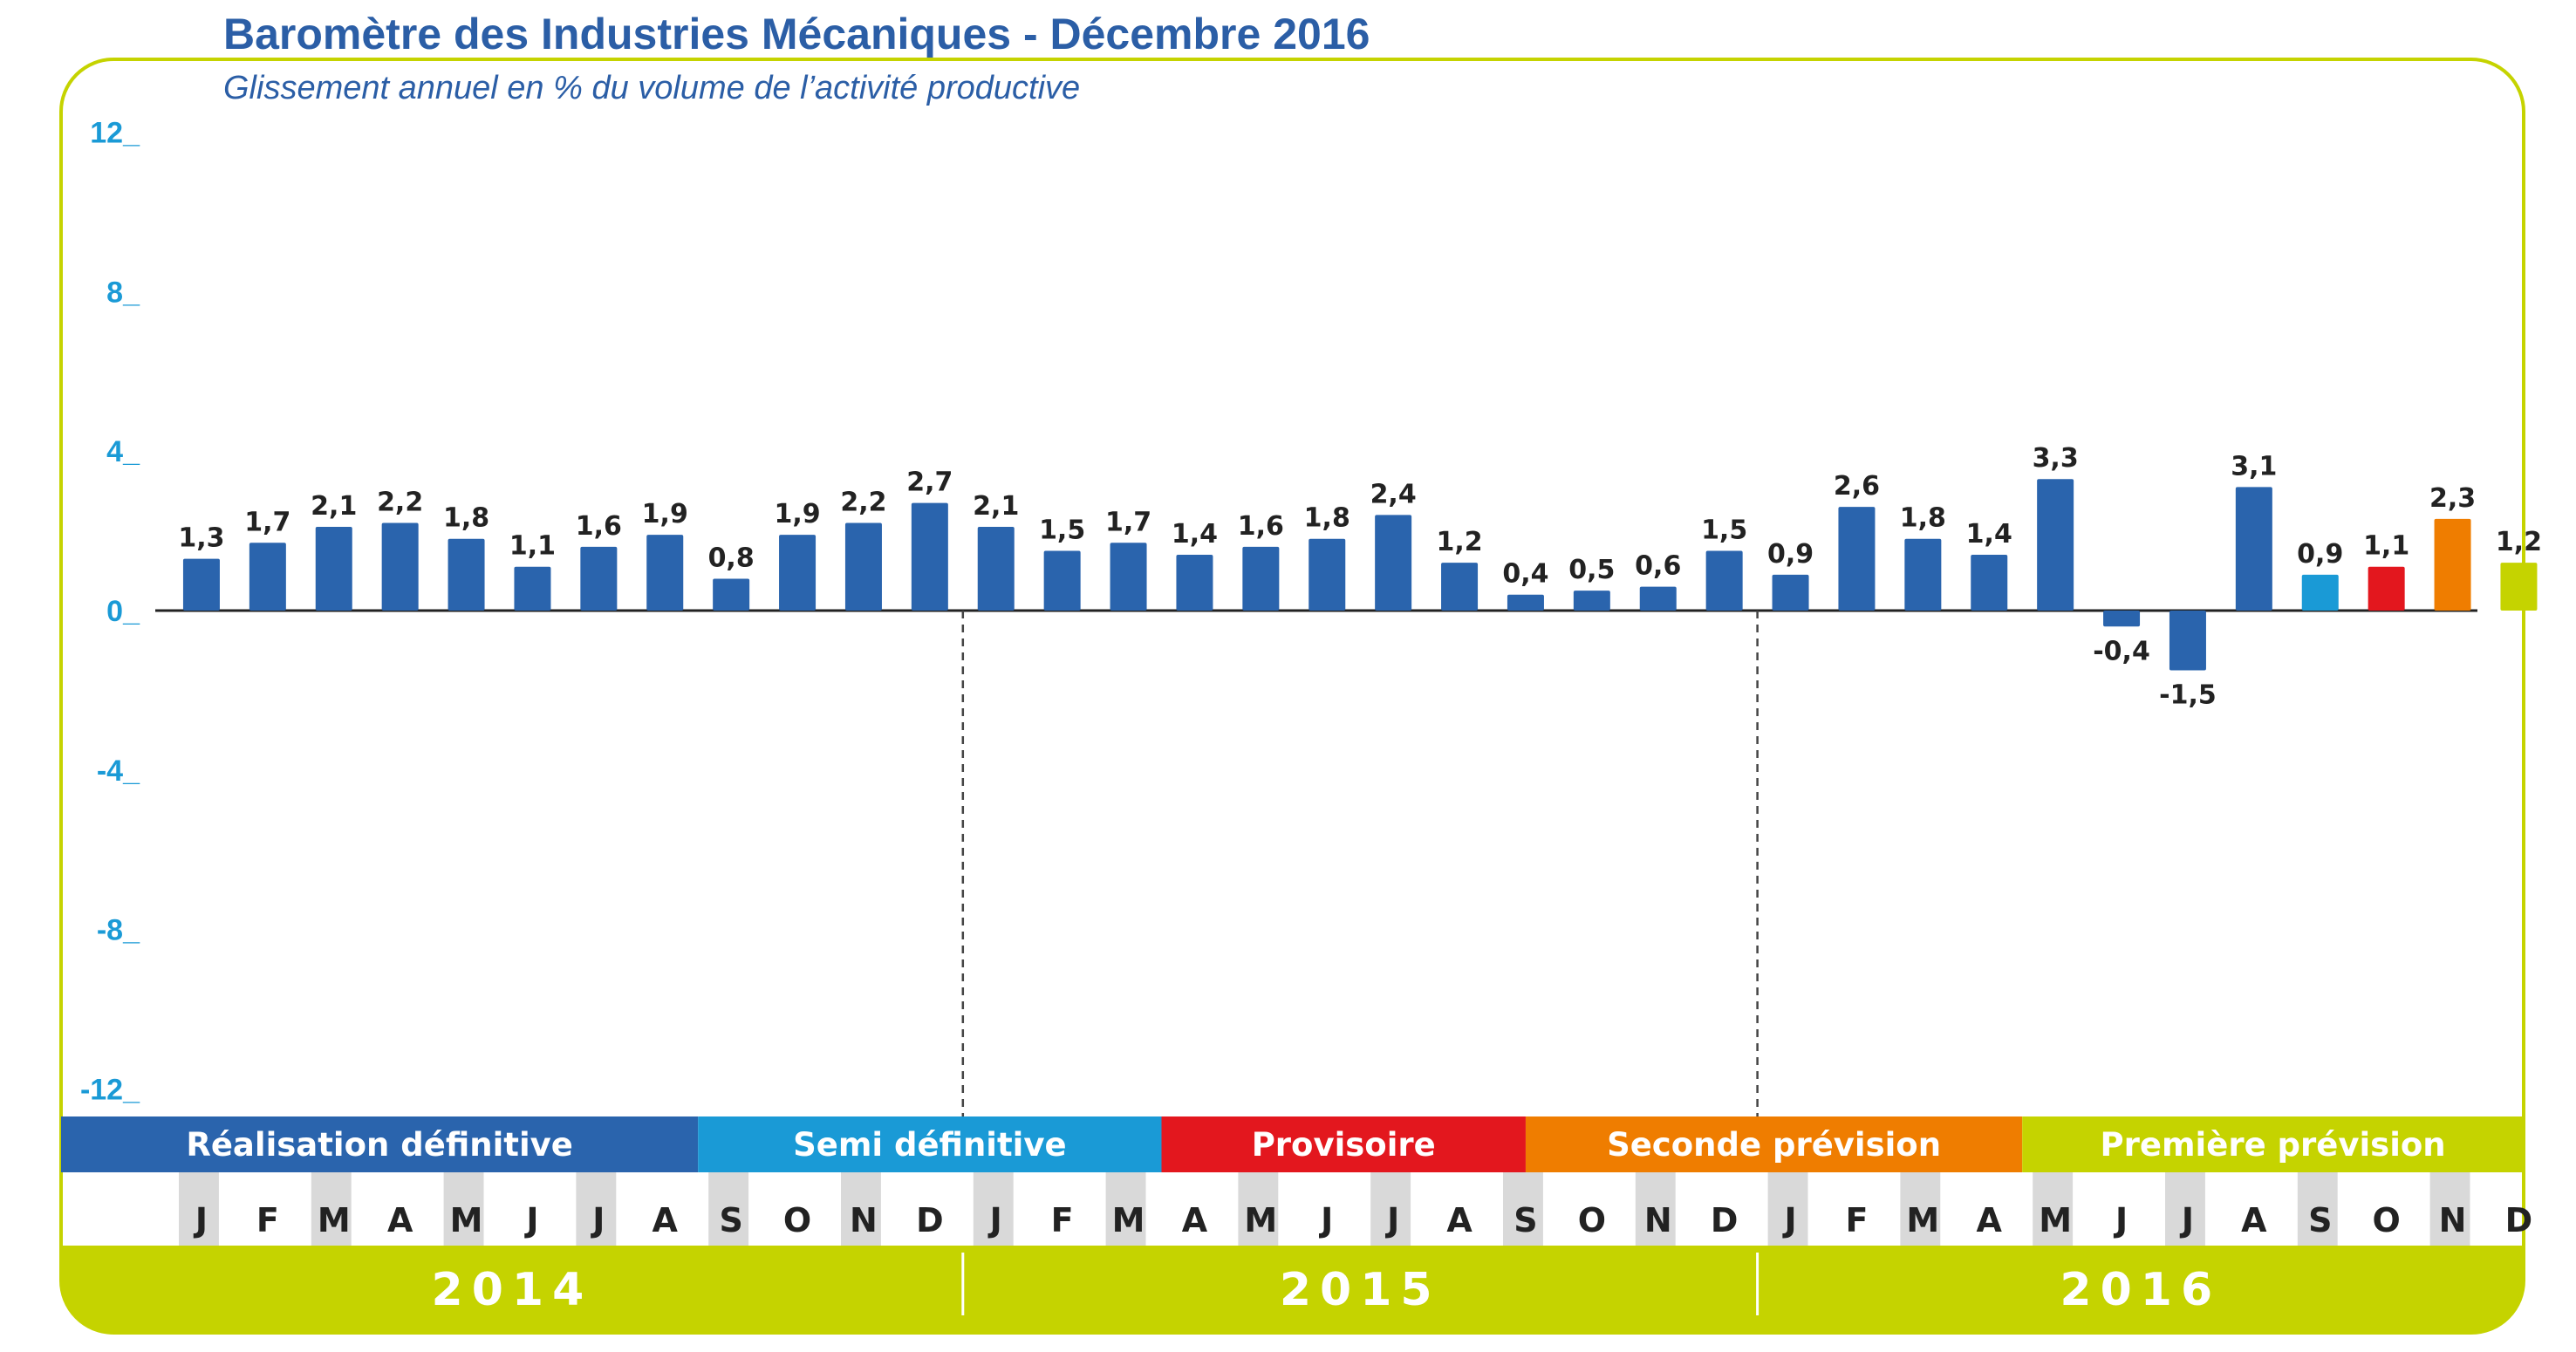  I want to click on year-label: 2016, so click(2140, 1290).